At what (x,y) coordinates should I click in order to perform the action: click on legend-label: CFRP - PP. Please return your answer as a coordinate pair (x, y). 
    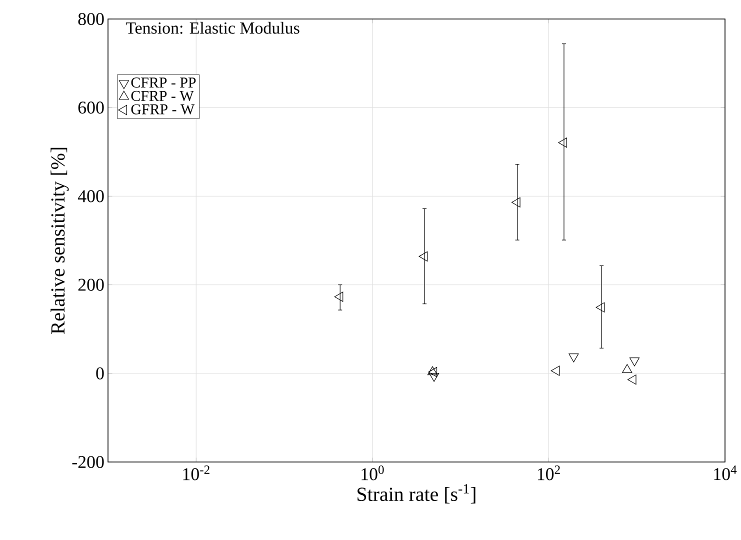
    Looking at the image, I should click on (163, 83).